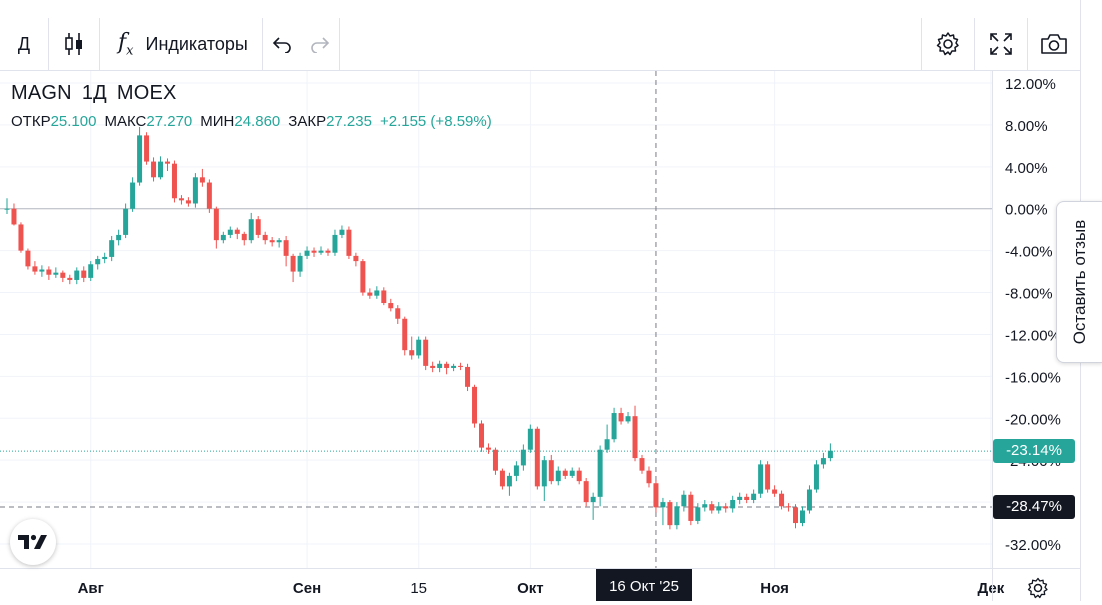  What do you see at coordinates (1029, 294) in the screenshot?
I see `y-tick-label: -8.00%` at bounding box center [1029, 294].